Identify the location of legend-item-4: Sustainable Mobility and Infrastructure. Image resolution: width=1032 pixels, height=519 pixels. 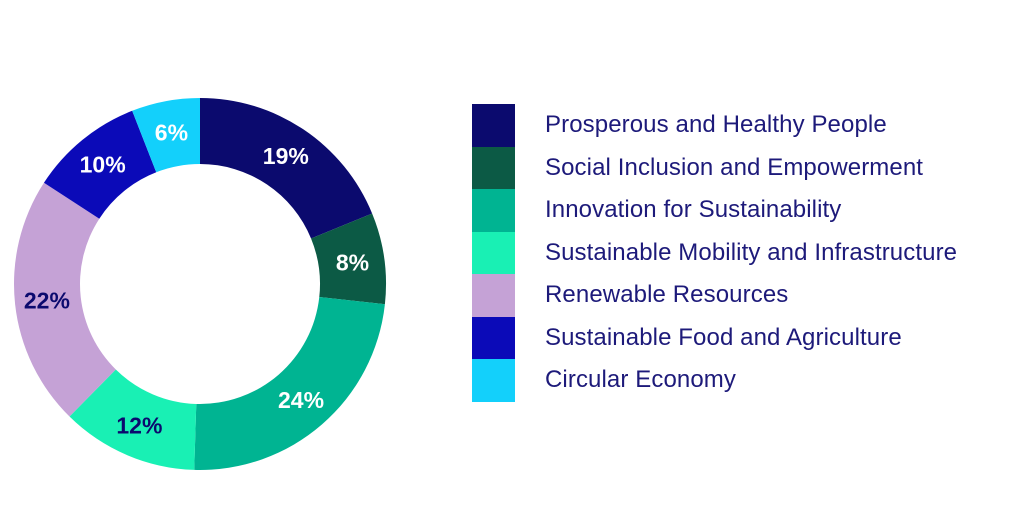
(752, 252).